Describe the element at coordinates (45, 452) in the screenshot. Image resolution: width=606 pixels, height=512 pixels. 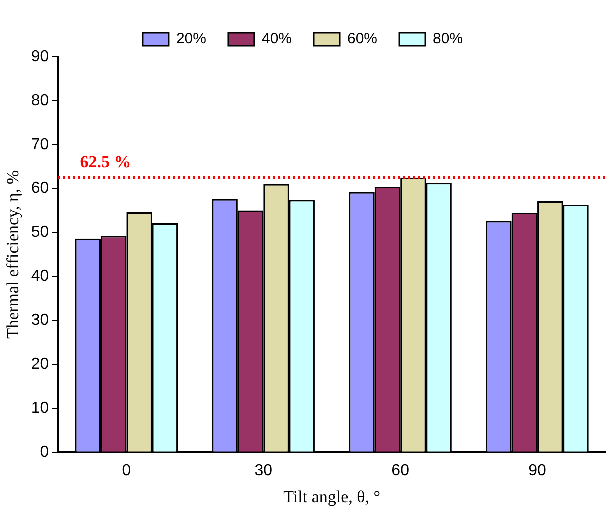
I see `y-tick-label: 0` at that location.